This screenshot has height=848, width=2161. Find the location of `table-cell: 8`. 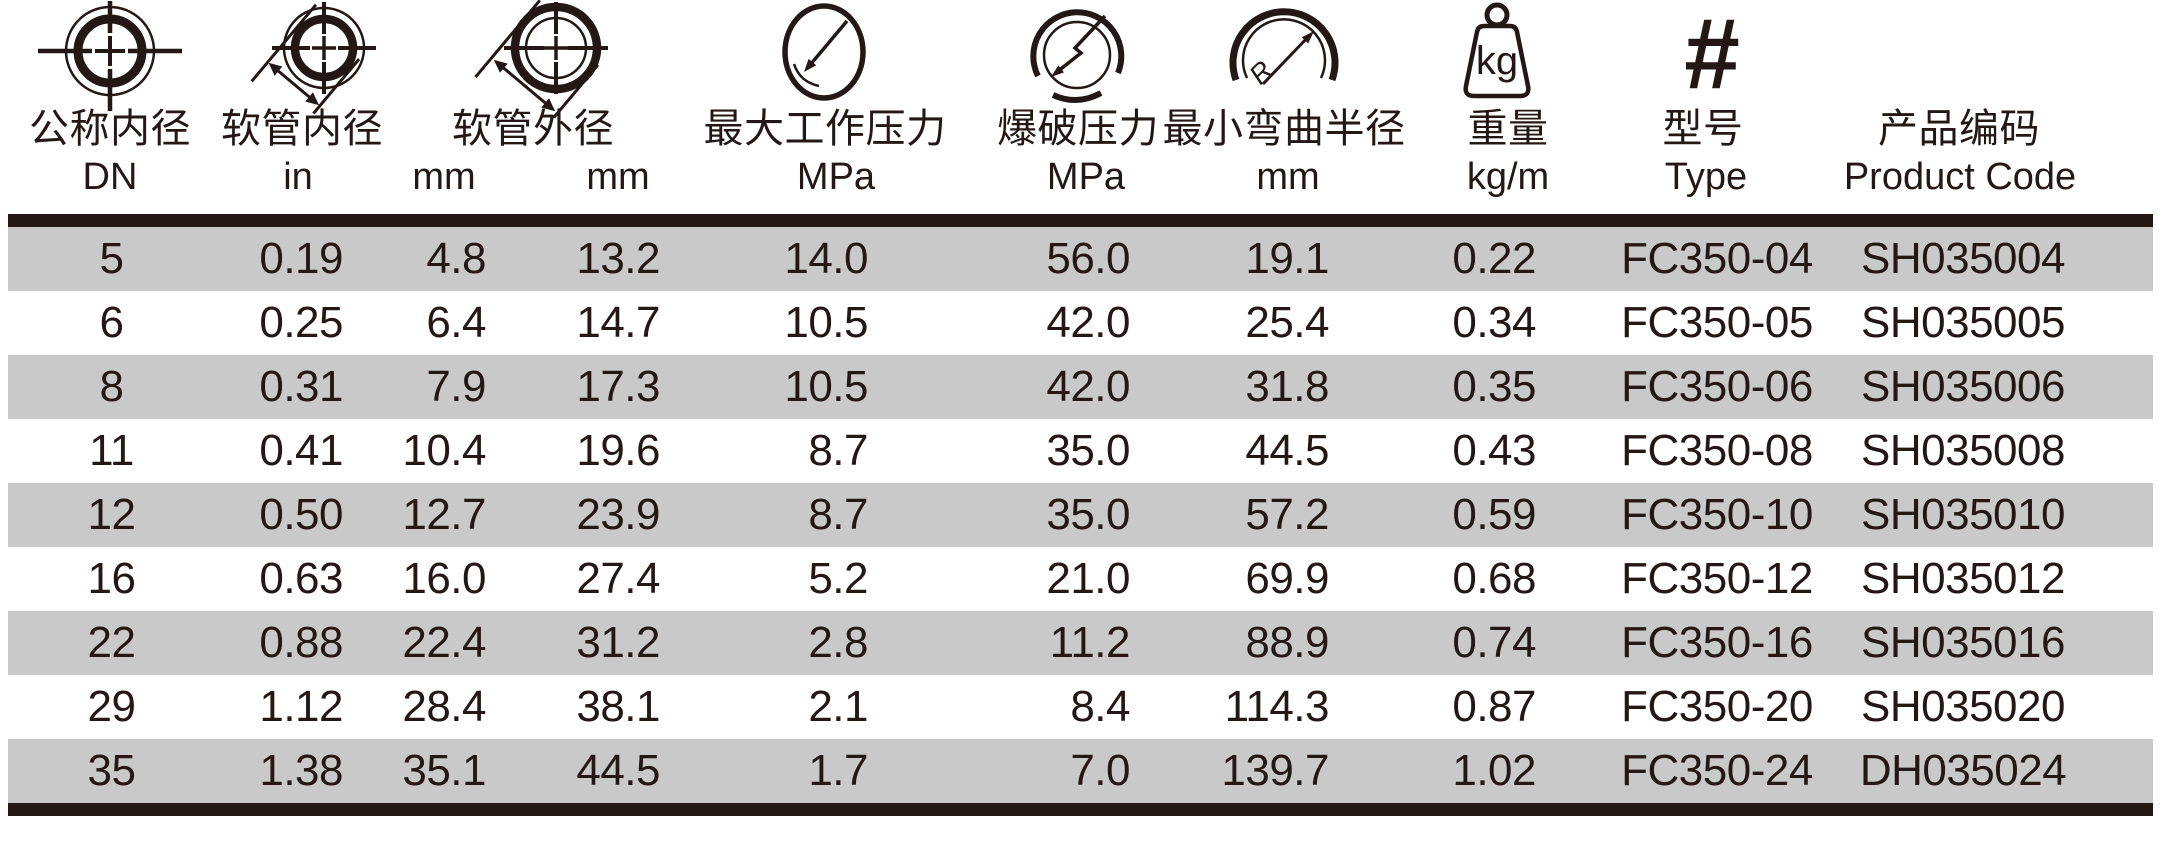

table-cell: 8 is located at coordinates (111, 386).